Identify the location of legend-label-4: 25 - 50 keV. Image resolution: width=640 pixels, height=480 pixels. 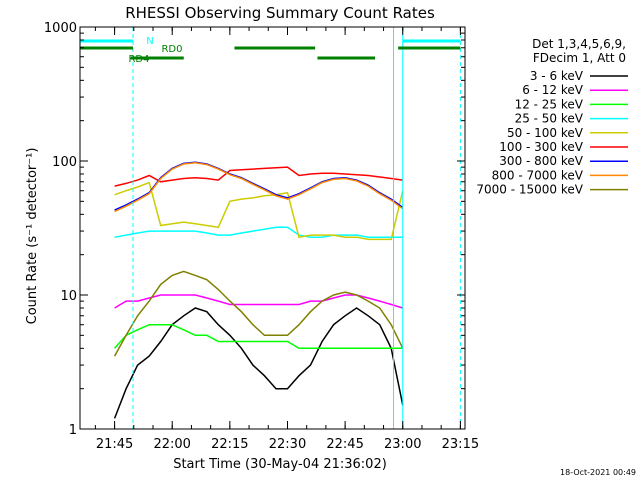
(549, 119).